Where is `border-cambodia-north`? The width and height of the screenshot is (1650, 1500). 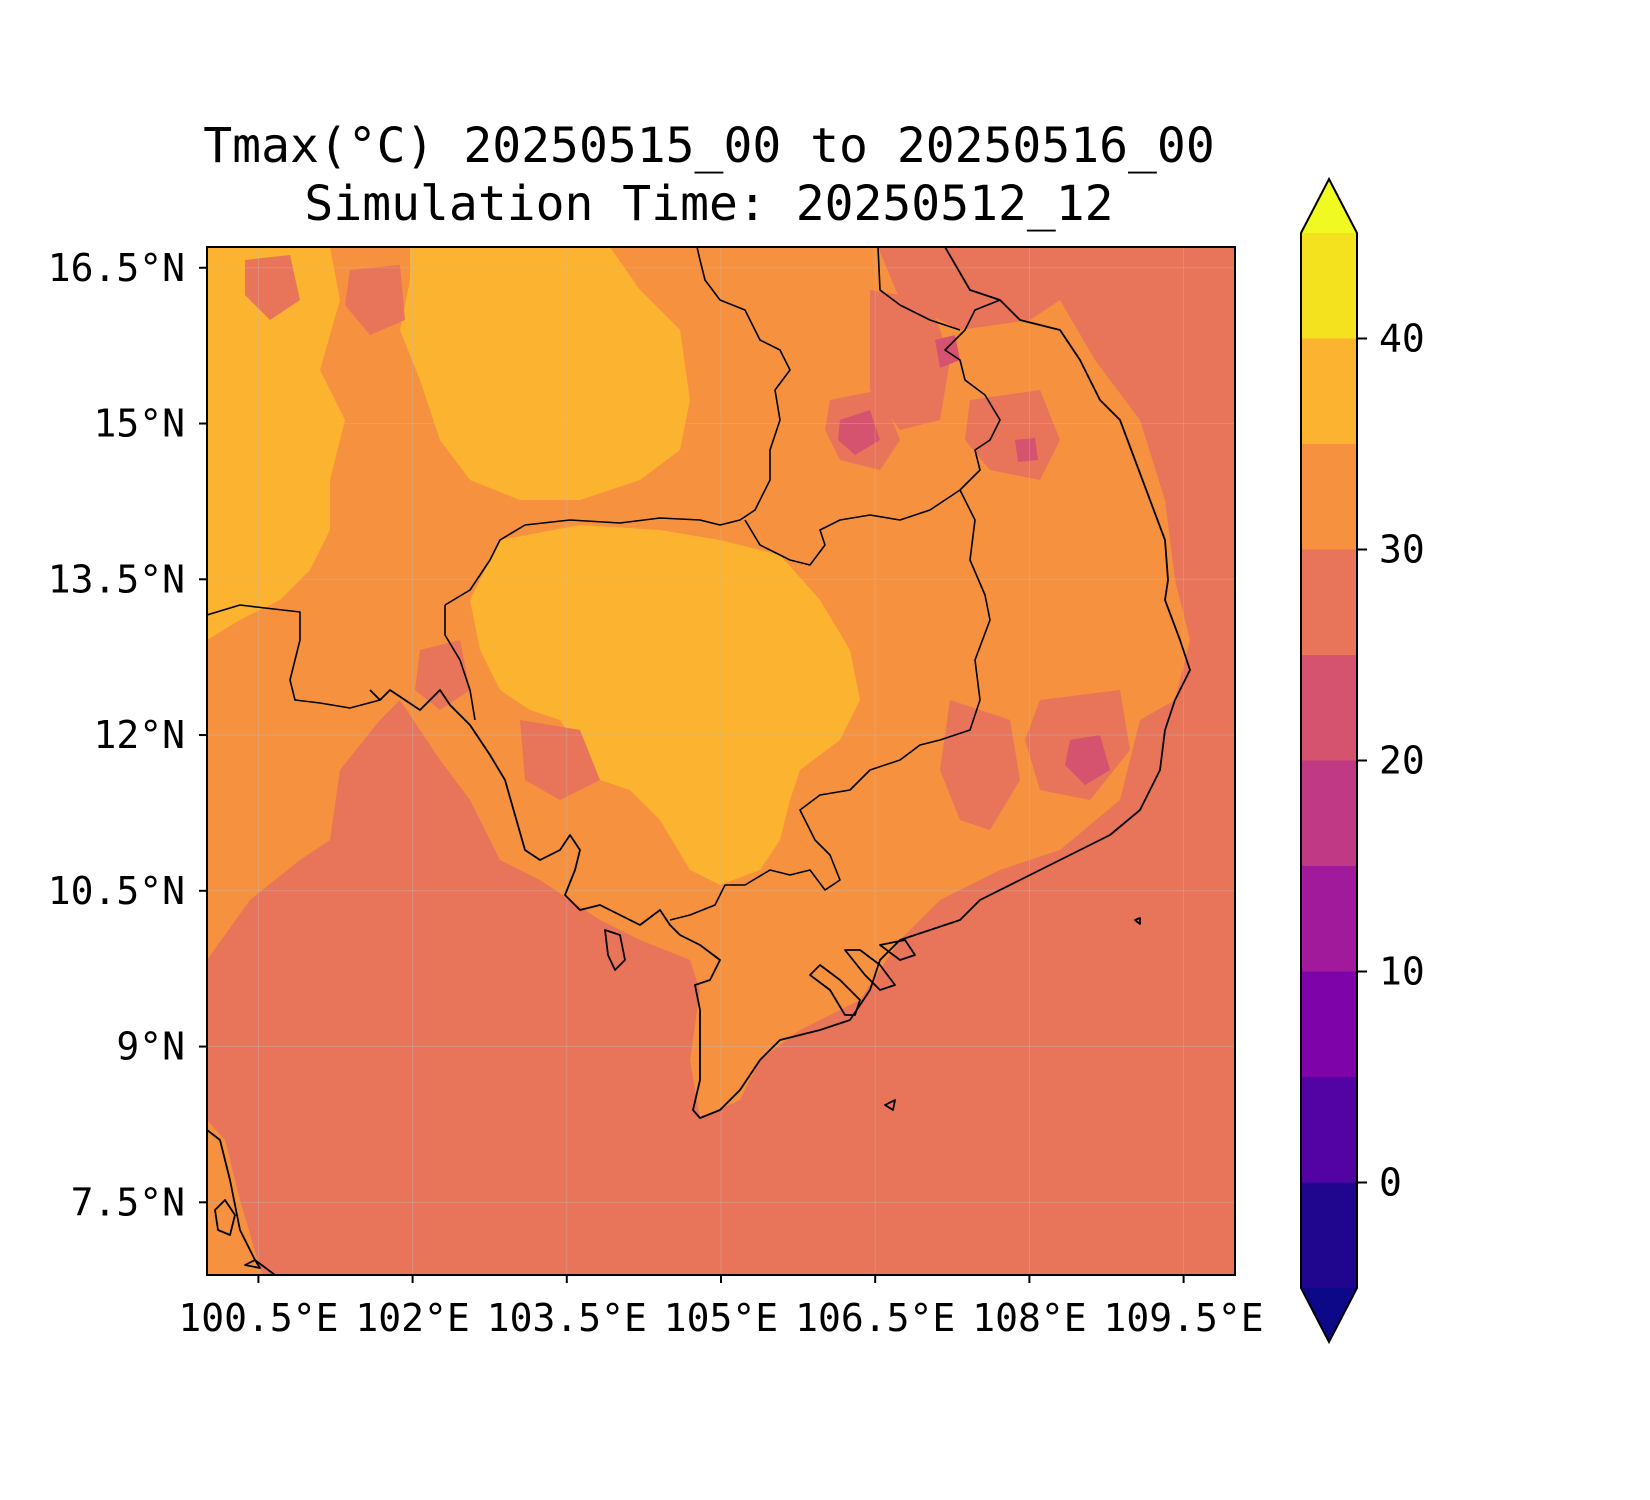 border-cambodia-north is located at coordinates (617, 426).